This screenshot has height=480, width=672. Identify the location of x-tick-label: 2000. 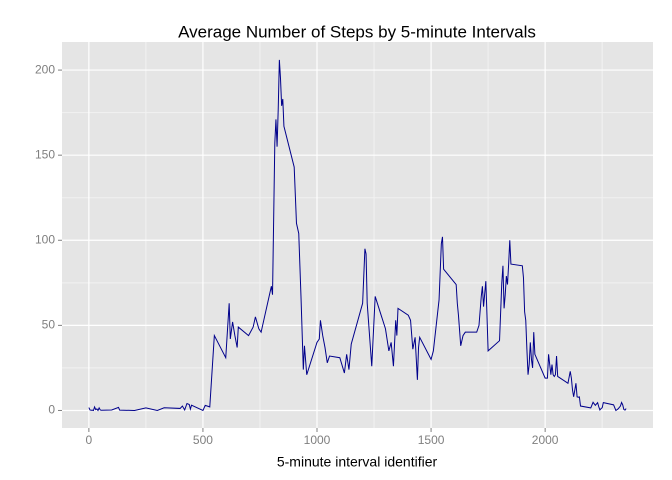
(545, 440).